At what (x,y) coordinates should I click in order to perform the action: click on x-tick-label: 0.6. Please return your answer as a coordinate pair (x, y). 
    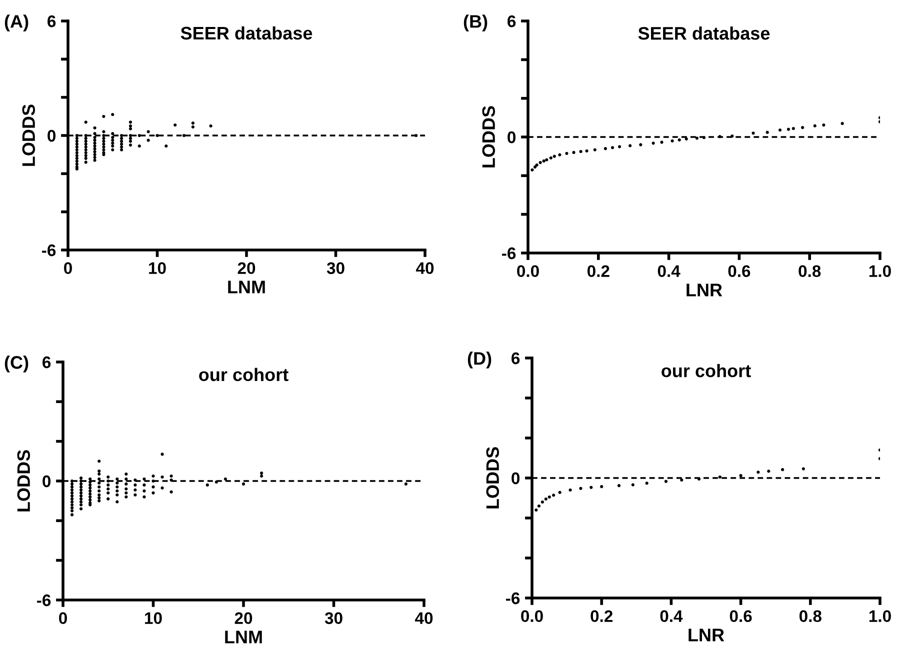
    Looking at the image, I should click on (739, 271).